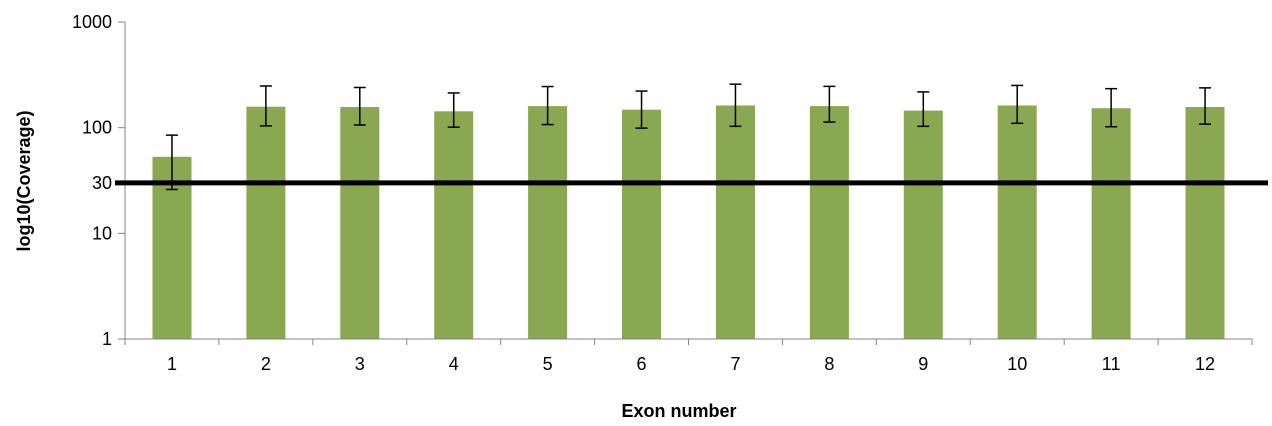  I want to click on x-tick-label-11: 11, so click(1111, 364).